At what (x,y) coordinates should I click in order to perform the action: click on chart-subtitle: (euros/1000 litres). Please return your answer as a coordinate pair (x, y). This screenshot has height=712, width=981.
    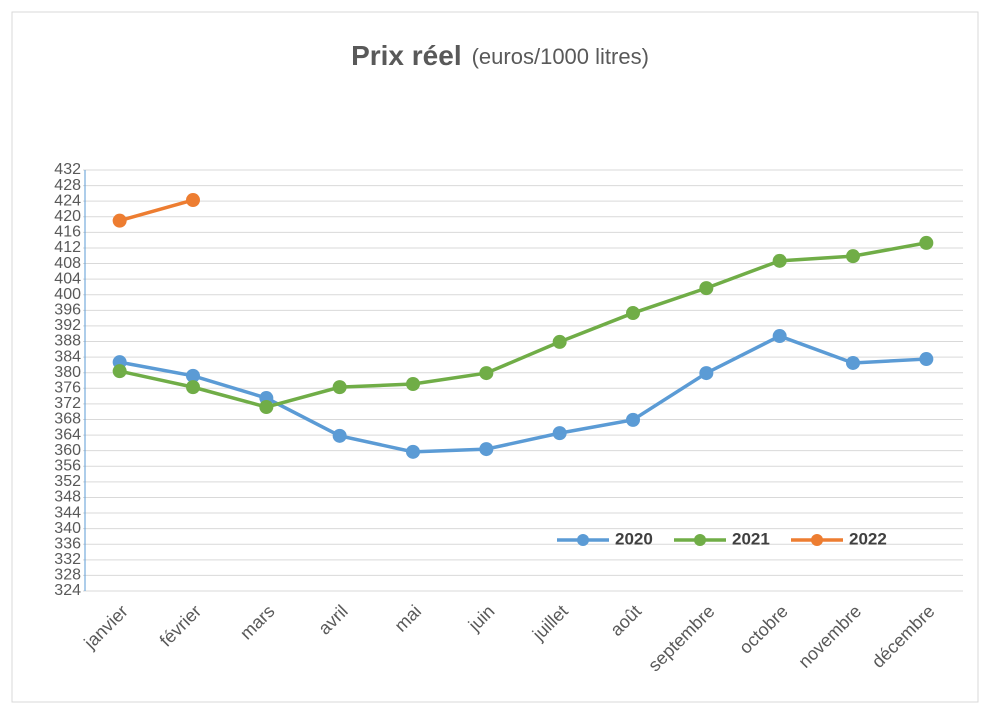
    Looking at the image, I should click on (560, 56).